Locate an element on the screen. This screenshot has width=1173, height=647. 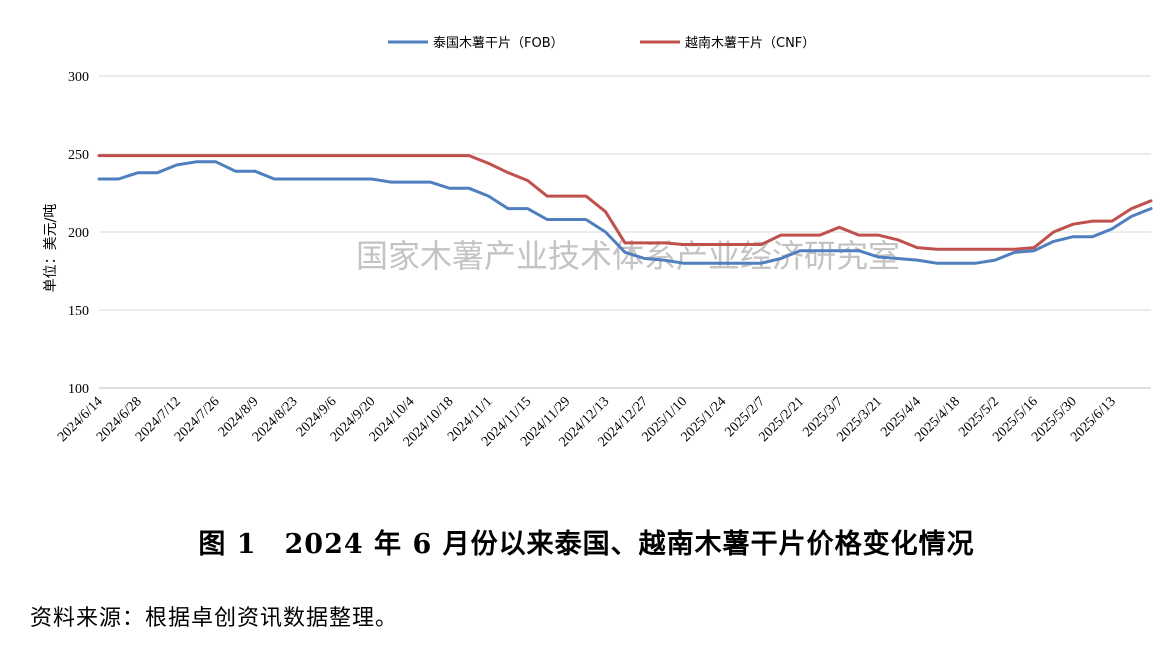
y-axis-ticks: 100 150 200 250 300 is located at coordinates (78, 233).